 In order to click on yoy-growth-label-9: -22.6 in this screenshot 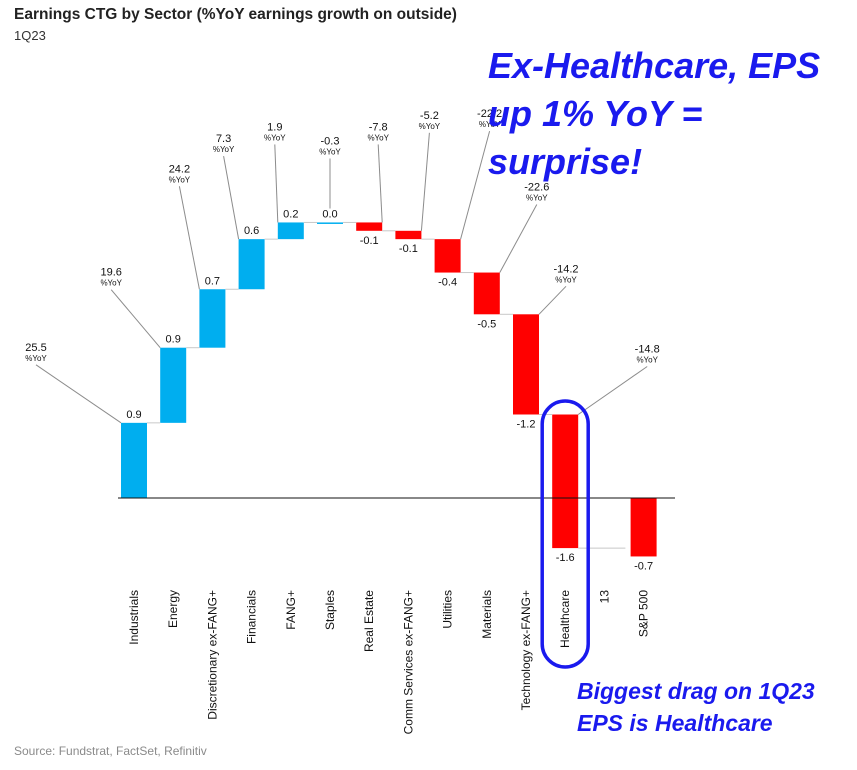, I will do `click(536, 188)`.